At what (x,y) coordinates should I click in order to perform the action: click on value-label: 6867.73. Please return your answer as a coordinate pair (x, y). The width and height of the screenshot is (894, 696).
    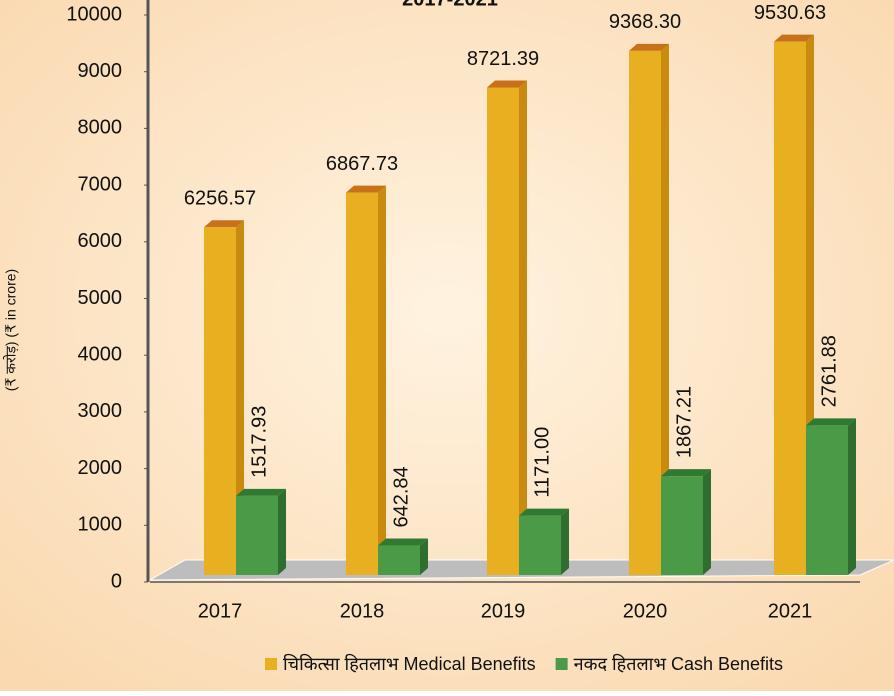
    Looking at the image, I should click on (362, 164).